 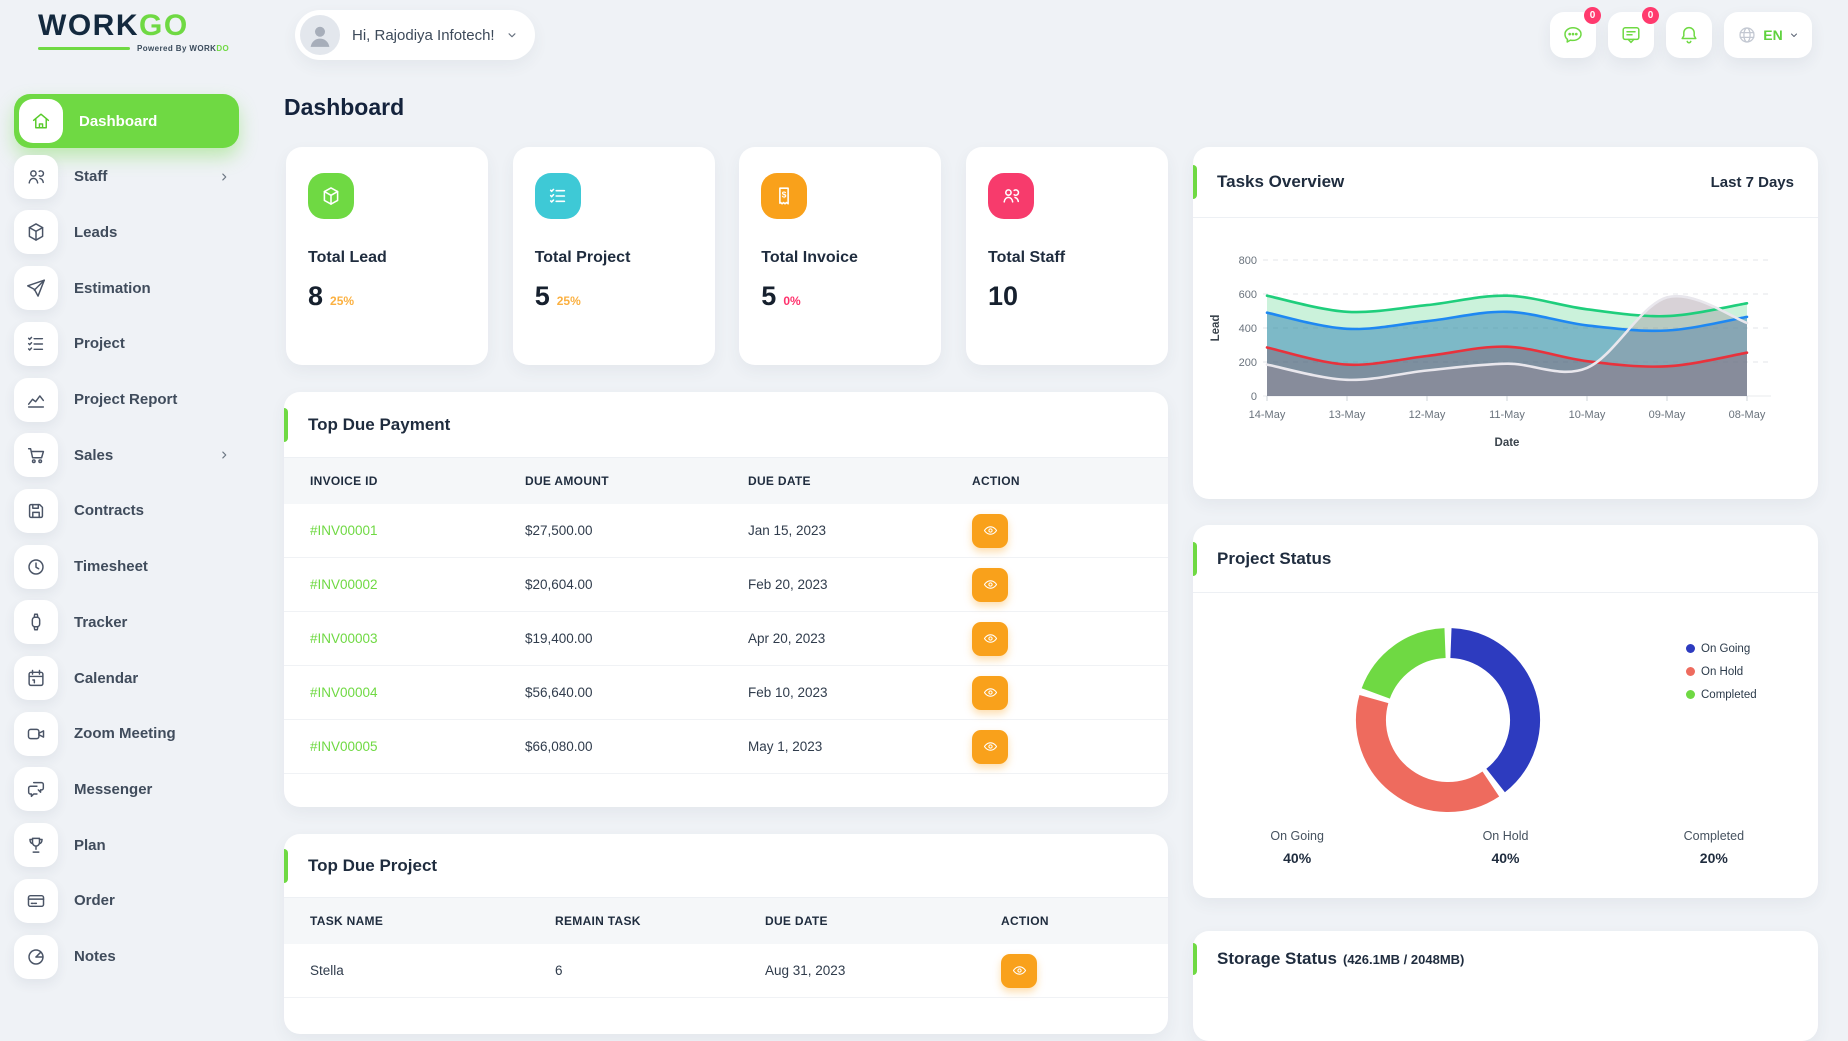 What do you see at coordinates (788, 692) in the screenshot?
I see `due-date: Feb 10, 2023` at bounding box center [788, 692].